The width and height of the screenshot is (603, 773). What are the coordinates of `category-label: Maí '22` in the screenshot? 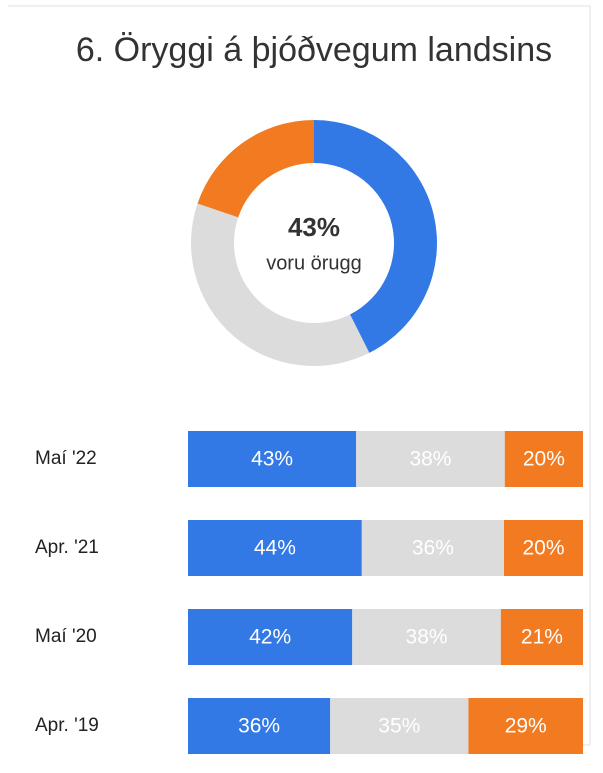 It's located at (66, 458).